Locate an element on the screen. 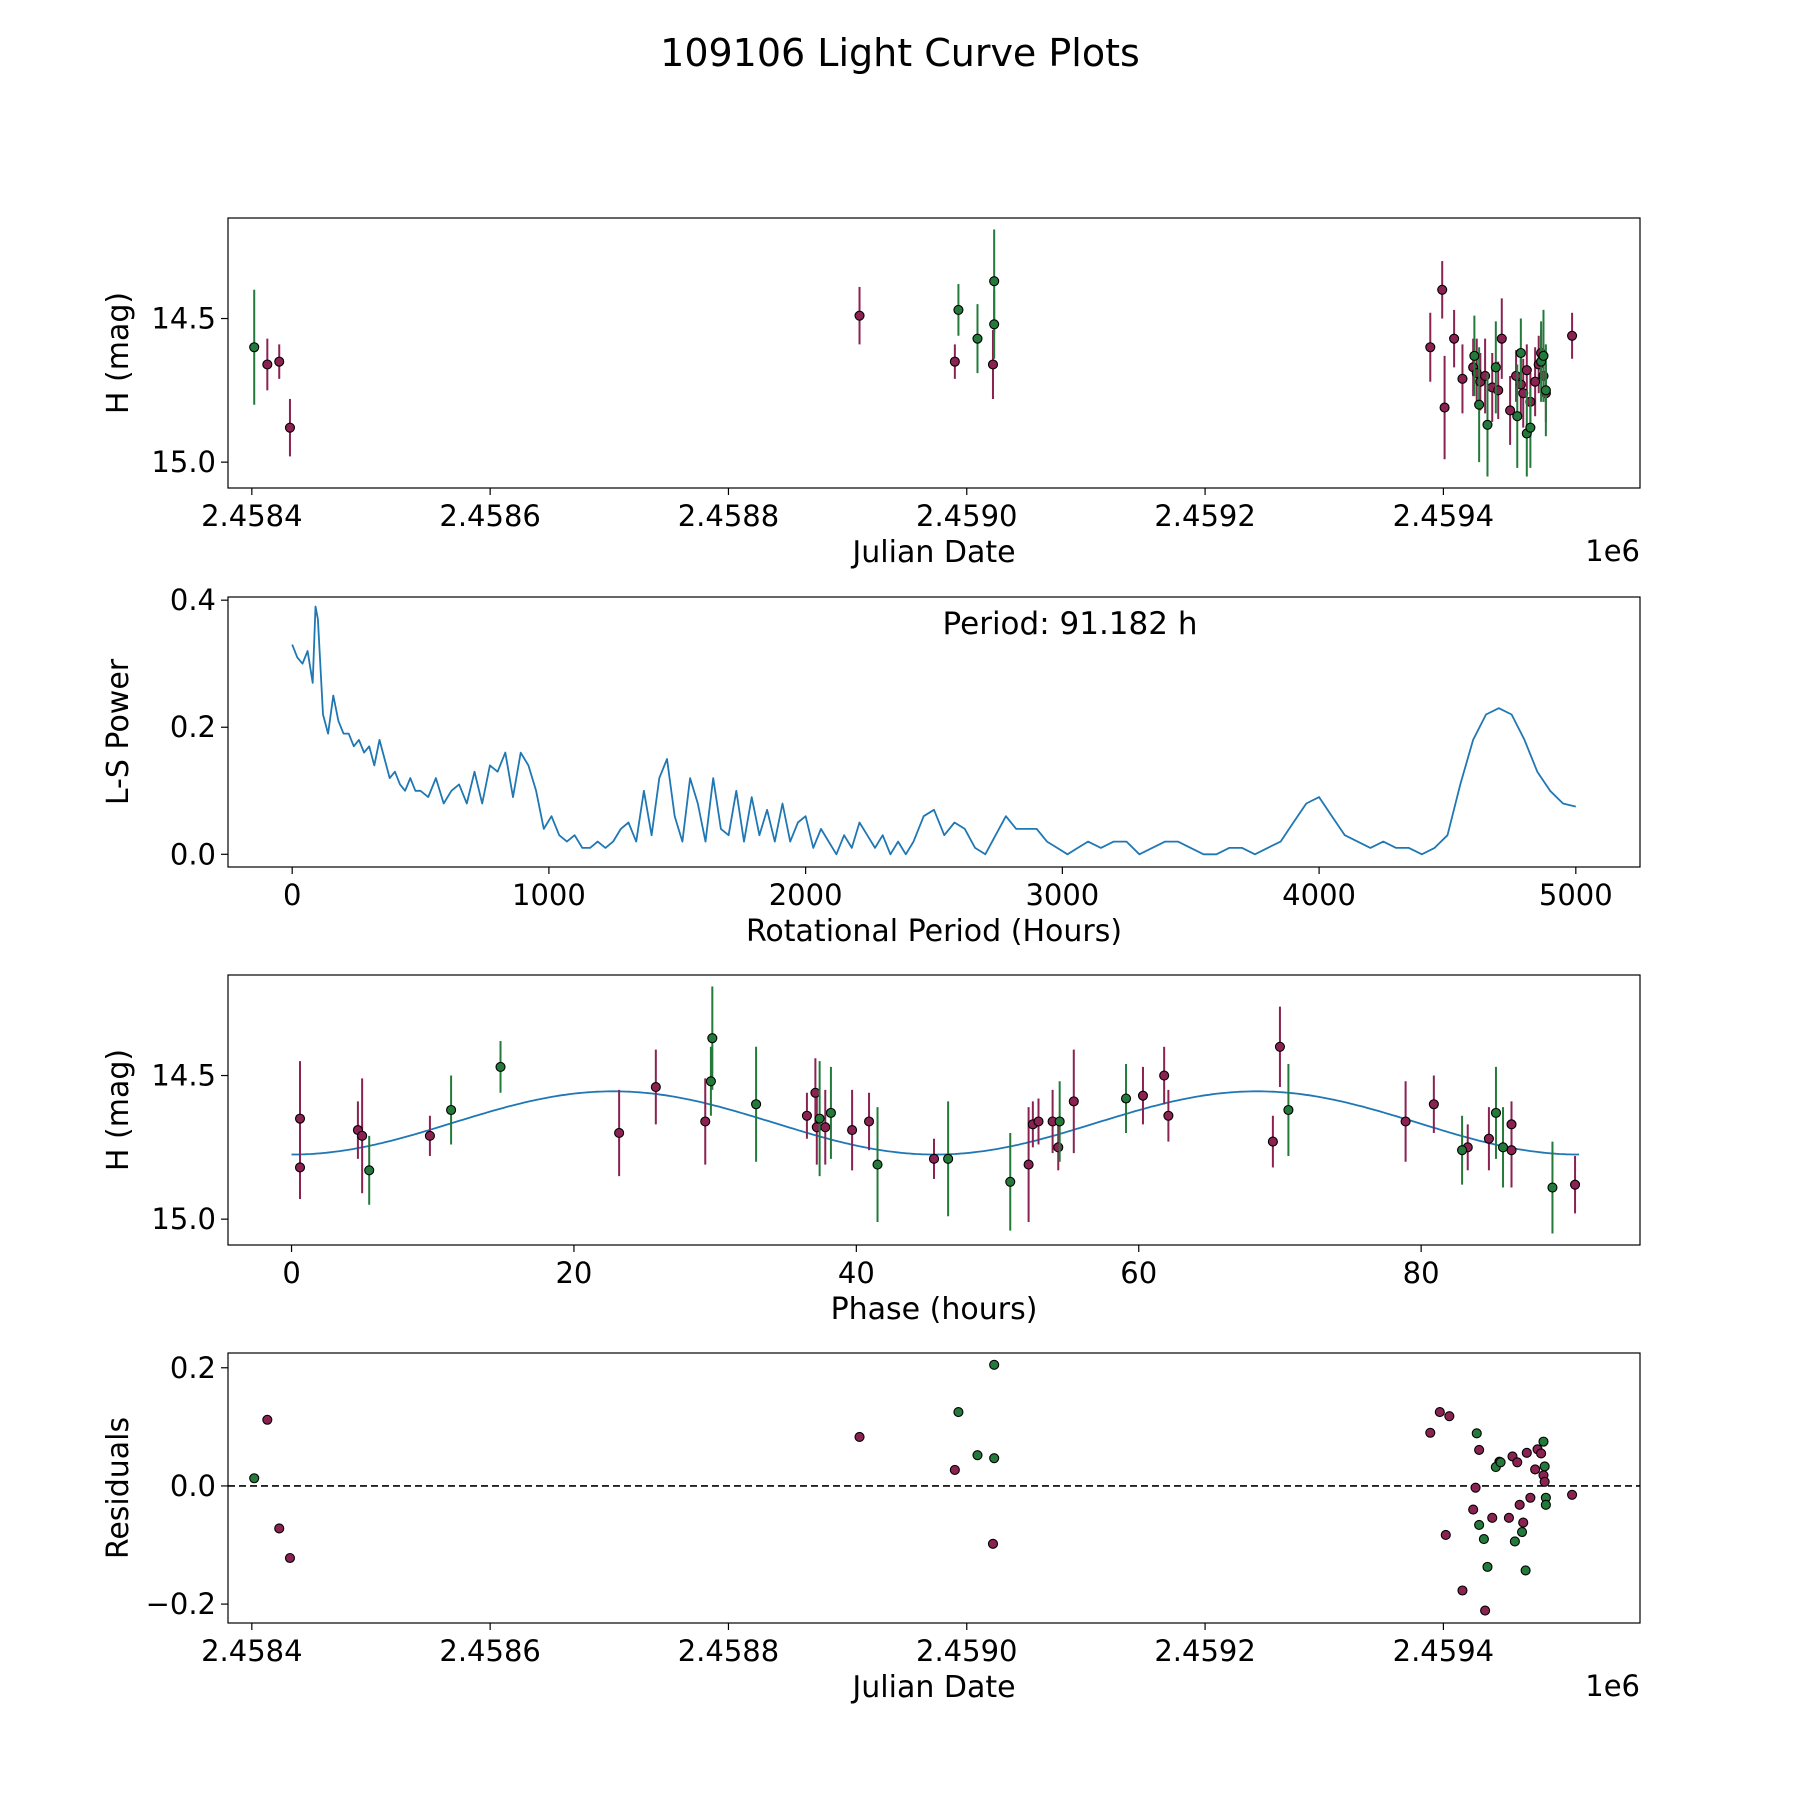 Image resolution: width=1800 pixels, height=1800 pixels. residuals-xtick-label-1: 2.4586 is located at coordinates (489, 1651).